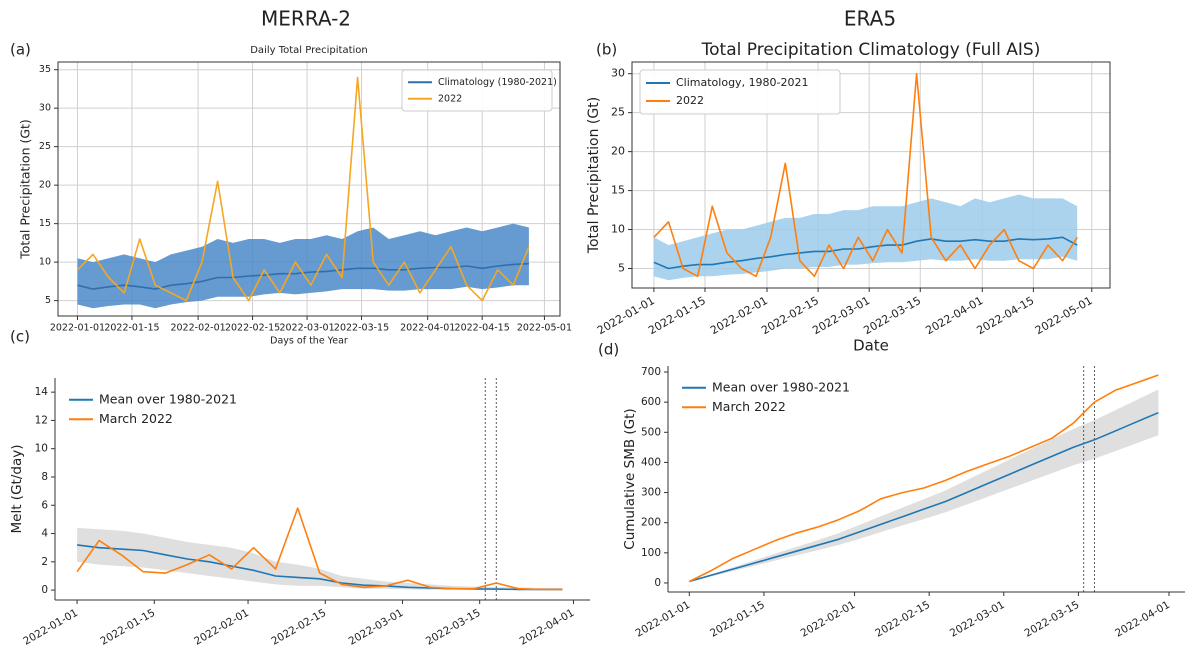  I want to click on chart-title: Daily Total Precipitation, so click(309, 50).